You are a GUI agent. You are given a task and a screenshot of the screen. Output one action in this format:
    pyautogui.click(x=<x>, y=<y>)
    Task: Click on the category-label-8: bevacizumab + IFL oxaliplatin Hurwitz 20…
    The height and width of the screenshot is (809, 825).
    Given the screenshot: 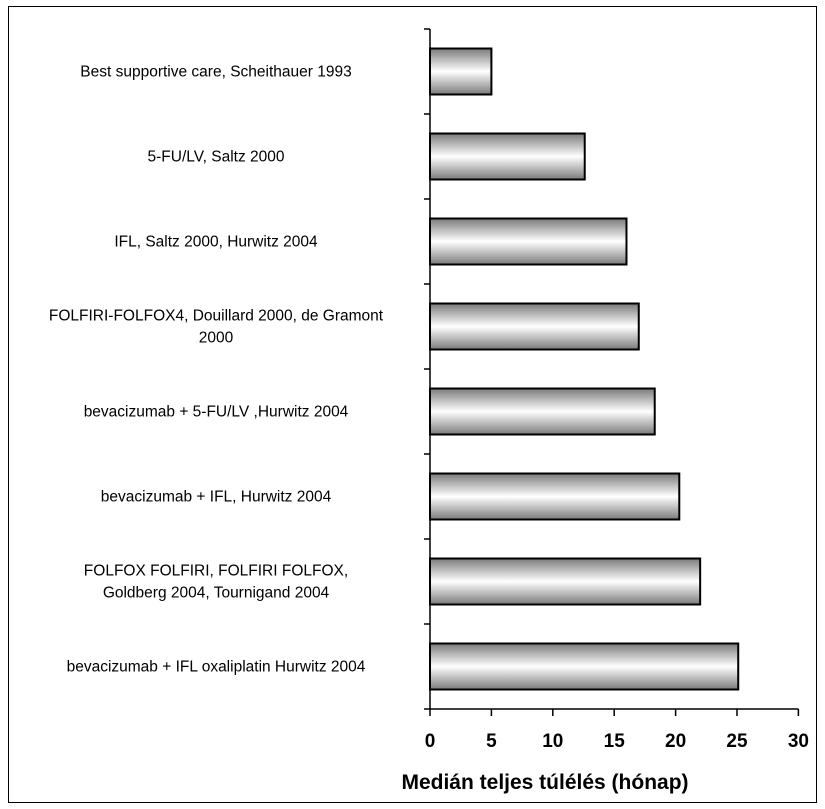 What is the action you would take?
    pyautogui.click(x=216, y=667)
    